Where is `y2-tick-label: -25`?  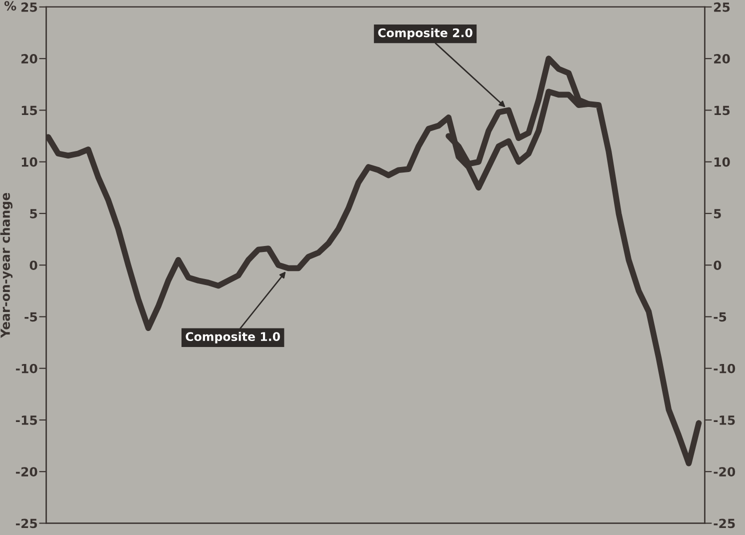 y2-tick-label: -25 is located at coordinates (724, 523).